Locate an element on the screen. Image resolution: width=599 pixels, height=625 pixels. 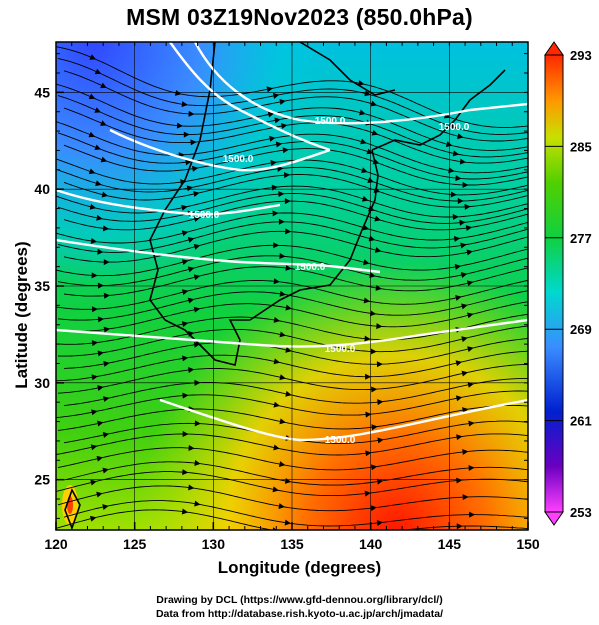
colorbar-bottom-arrow is located at coordinates (554, 518).